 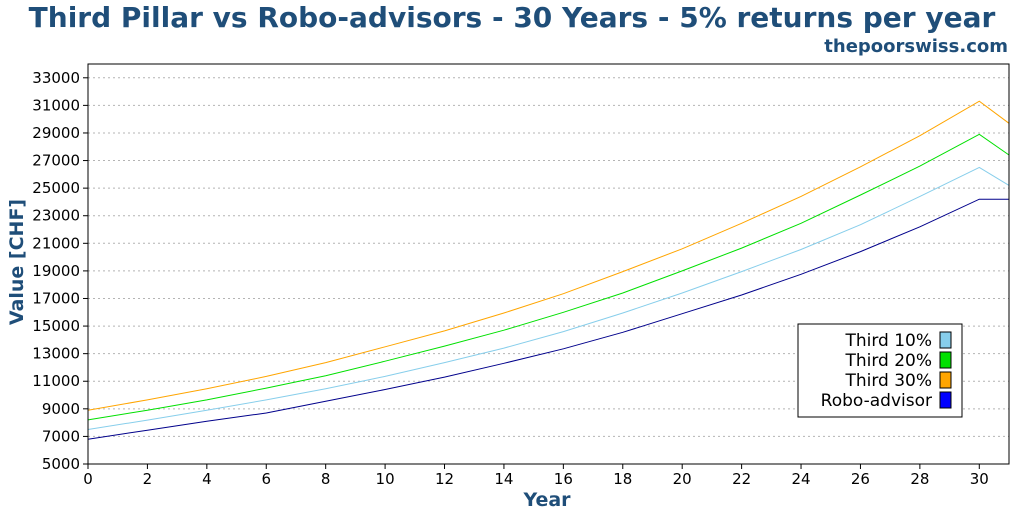 What do you see at coordinates (56, 105) in the screenshot?
I see `y-tick-label: 31000` at bounding box center [56, 105].